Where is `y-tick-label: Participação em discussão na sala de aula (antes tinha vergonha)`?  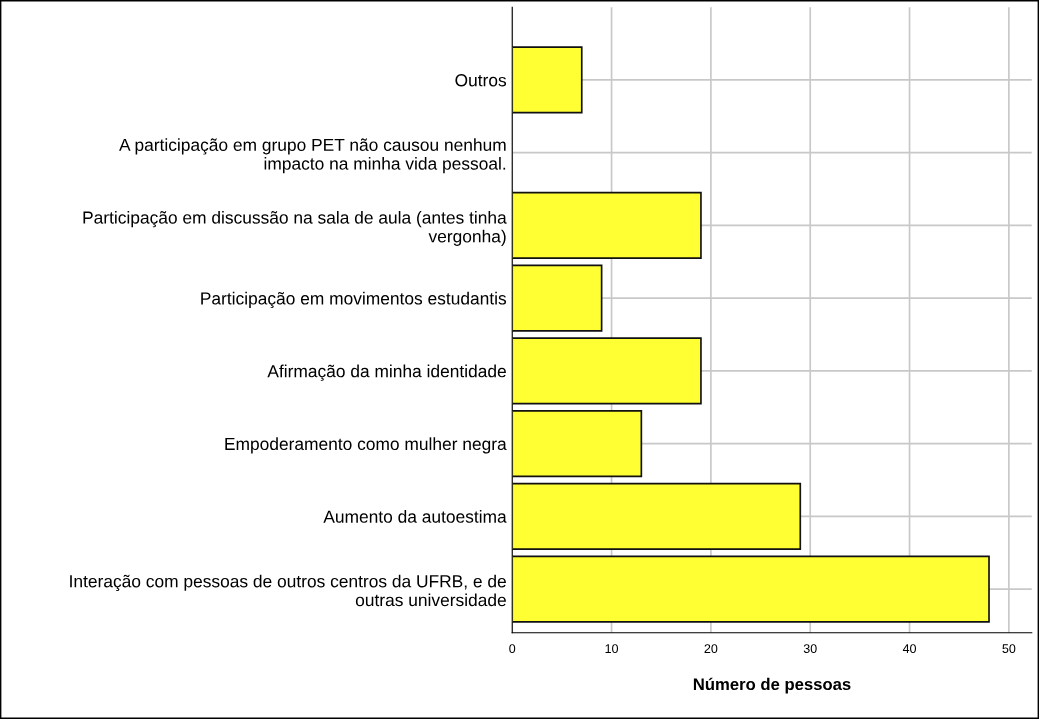 y-tick-label: Participação em discussão na sala de aula (antes tinha vergonha) is located at coordinates (295, 228).